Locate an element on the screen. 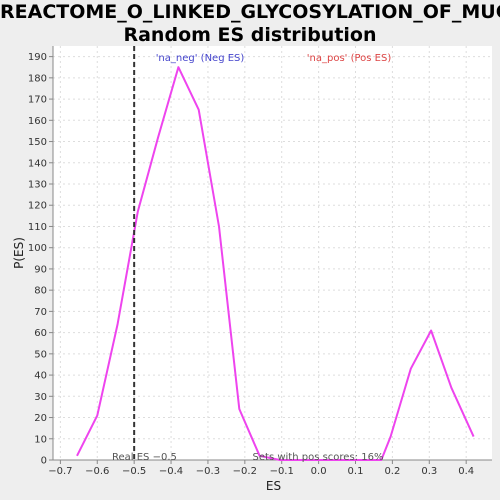 This screenshot has width=500, height=500. pos-es-label: 'na_pos' (Pos ES) is located at coordinates (349, 58).